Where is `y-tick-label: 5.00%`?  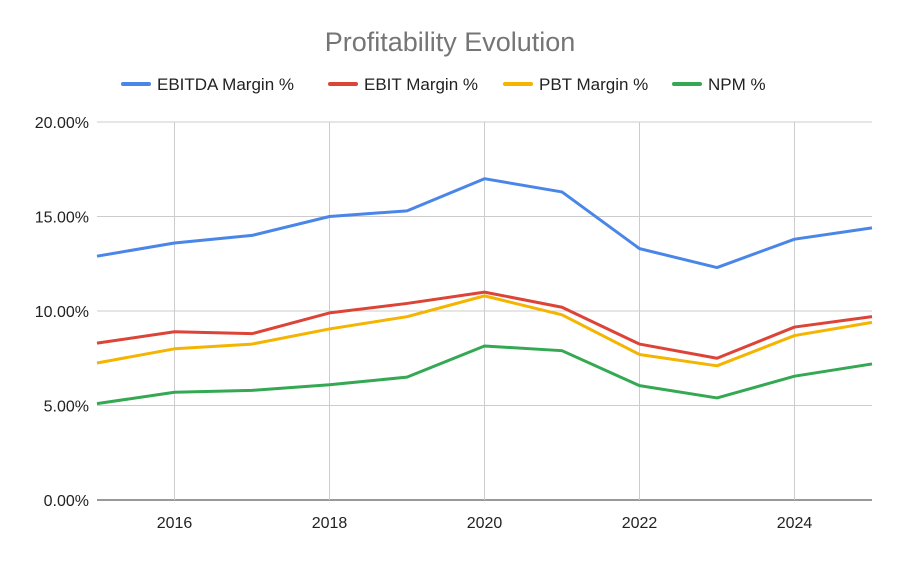
y-tick-label: 5.00% is located at coordinates (66, 407).